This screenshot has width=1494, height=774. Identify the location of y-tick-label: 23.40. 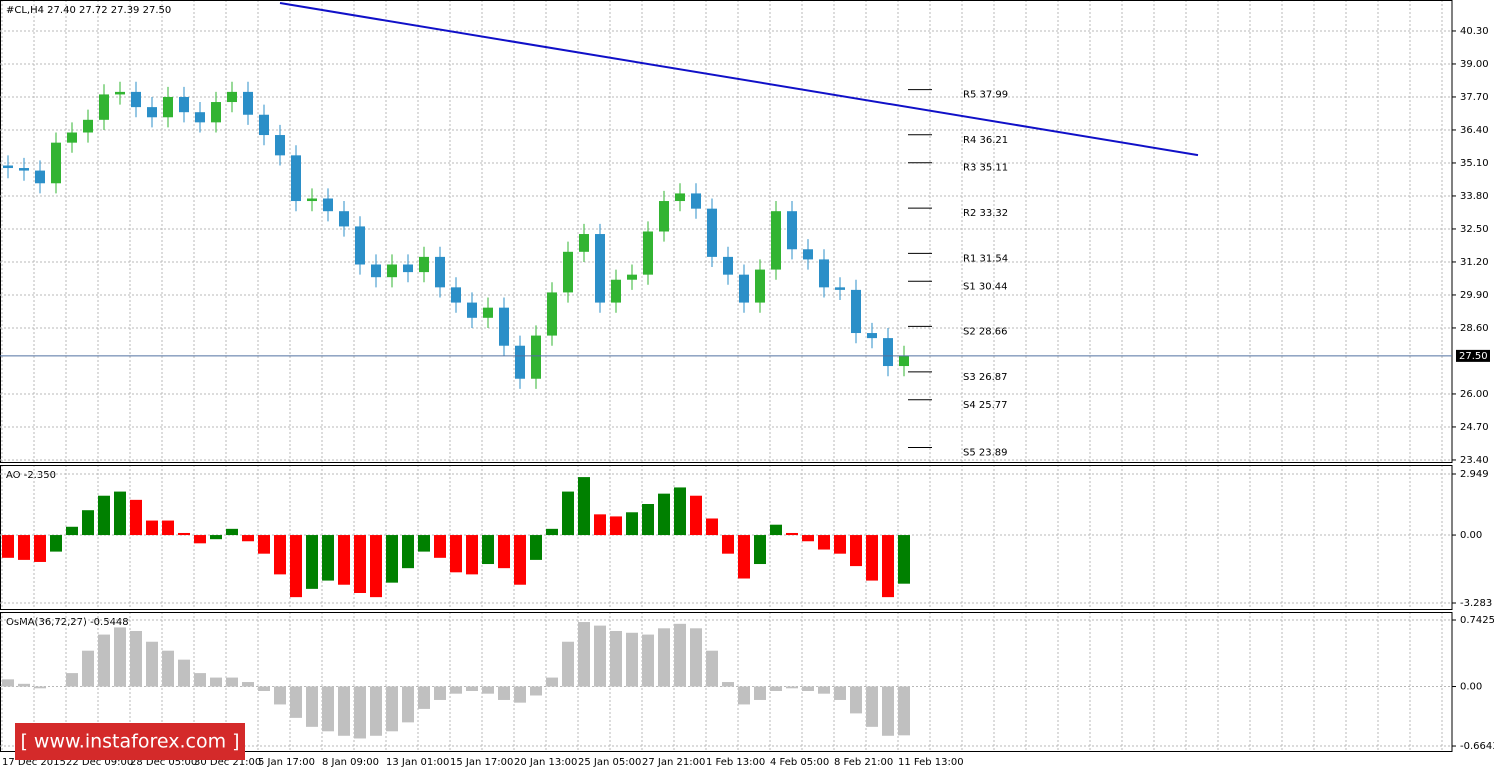
(1474, 460).